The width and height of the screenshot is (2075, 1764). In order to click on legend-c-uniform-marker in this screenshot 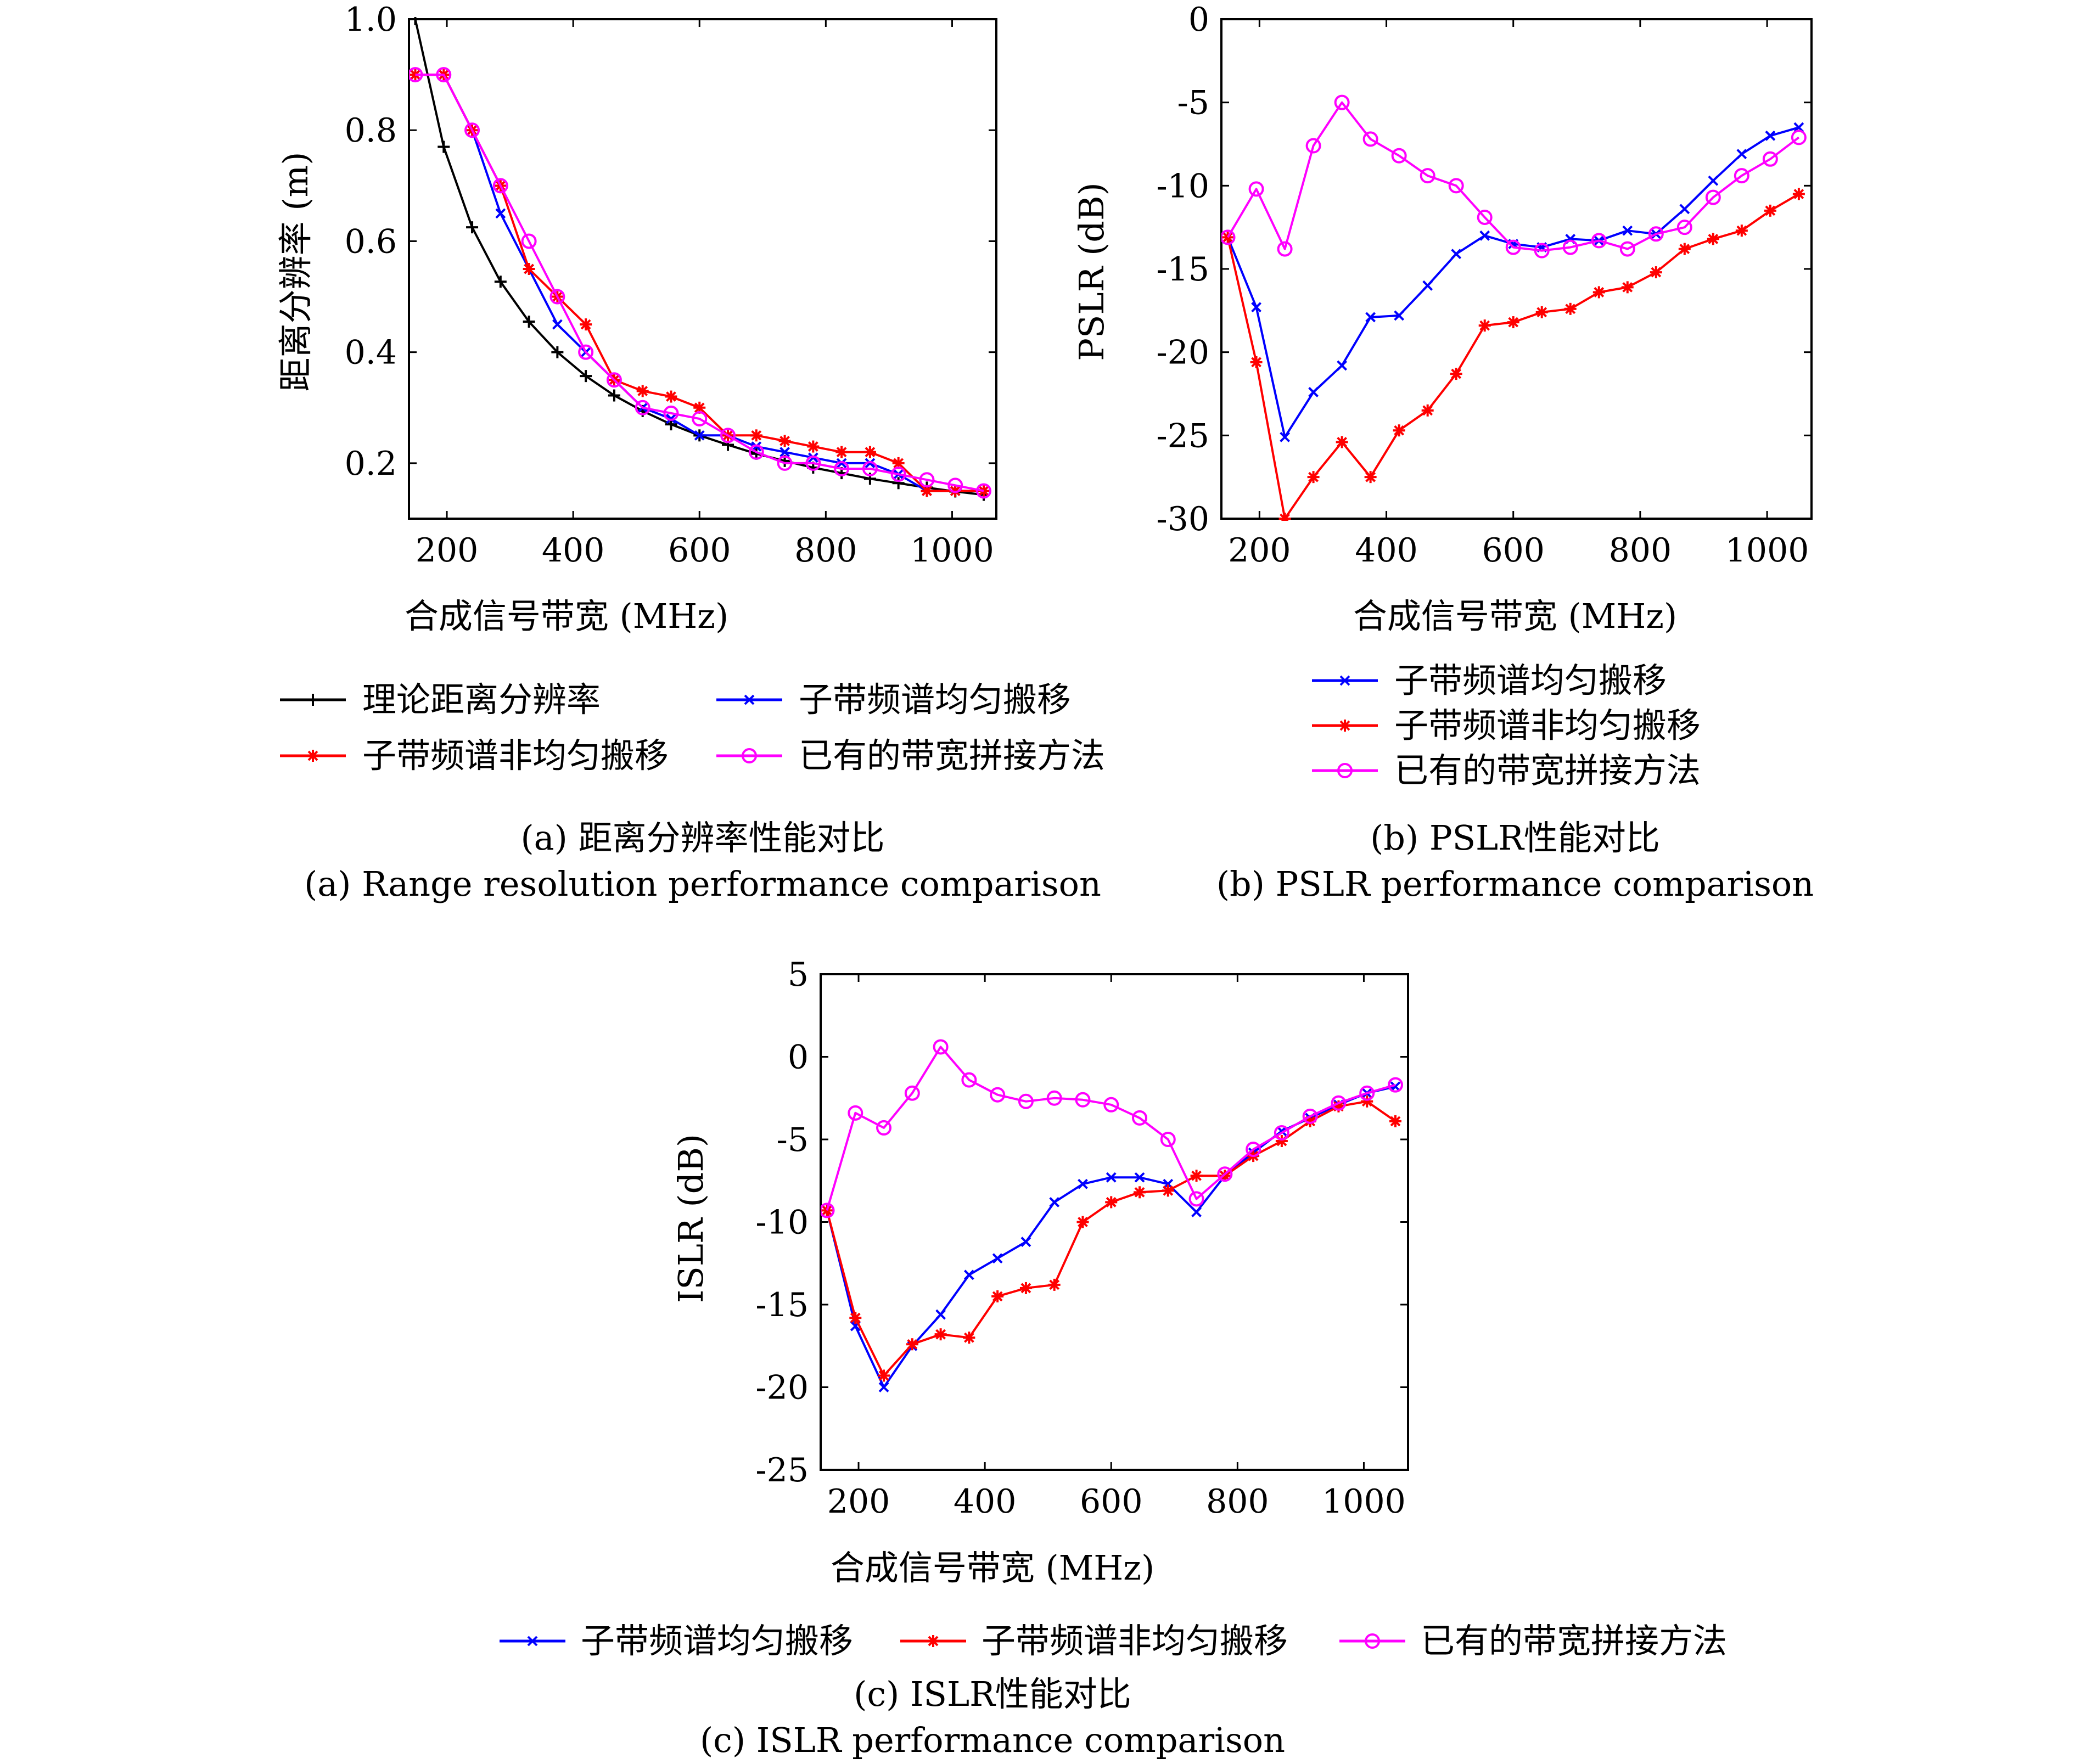, I will do `click(532, 1641)`.